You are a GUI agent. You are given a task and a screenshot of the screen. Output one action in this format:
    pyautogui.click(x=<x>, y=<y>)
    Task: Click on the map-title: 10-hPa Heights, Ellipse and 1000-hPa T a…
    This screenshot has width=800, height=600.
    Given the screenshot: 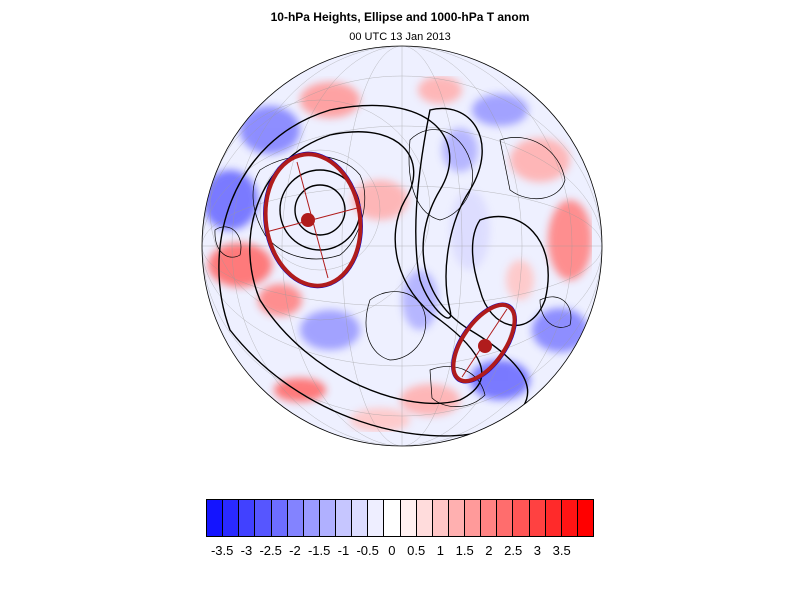 What is the action you would take?
    pyautogui.click(x=400, y=17)
    